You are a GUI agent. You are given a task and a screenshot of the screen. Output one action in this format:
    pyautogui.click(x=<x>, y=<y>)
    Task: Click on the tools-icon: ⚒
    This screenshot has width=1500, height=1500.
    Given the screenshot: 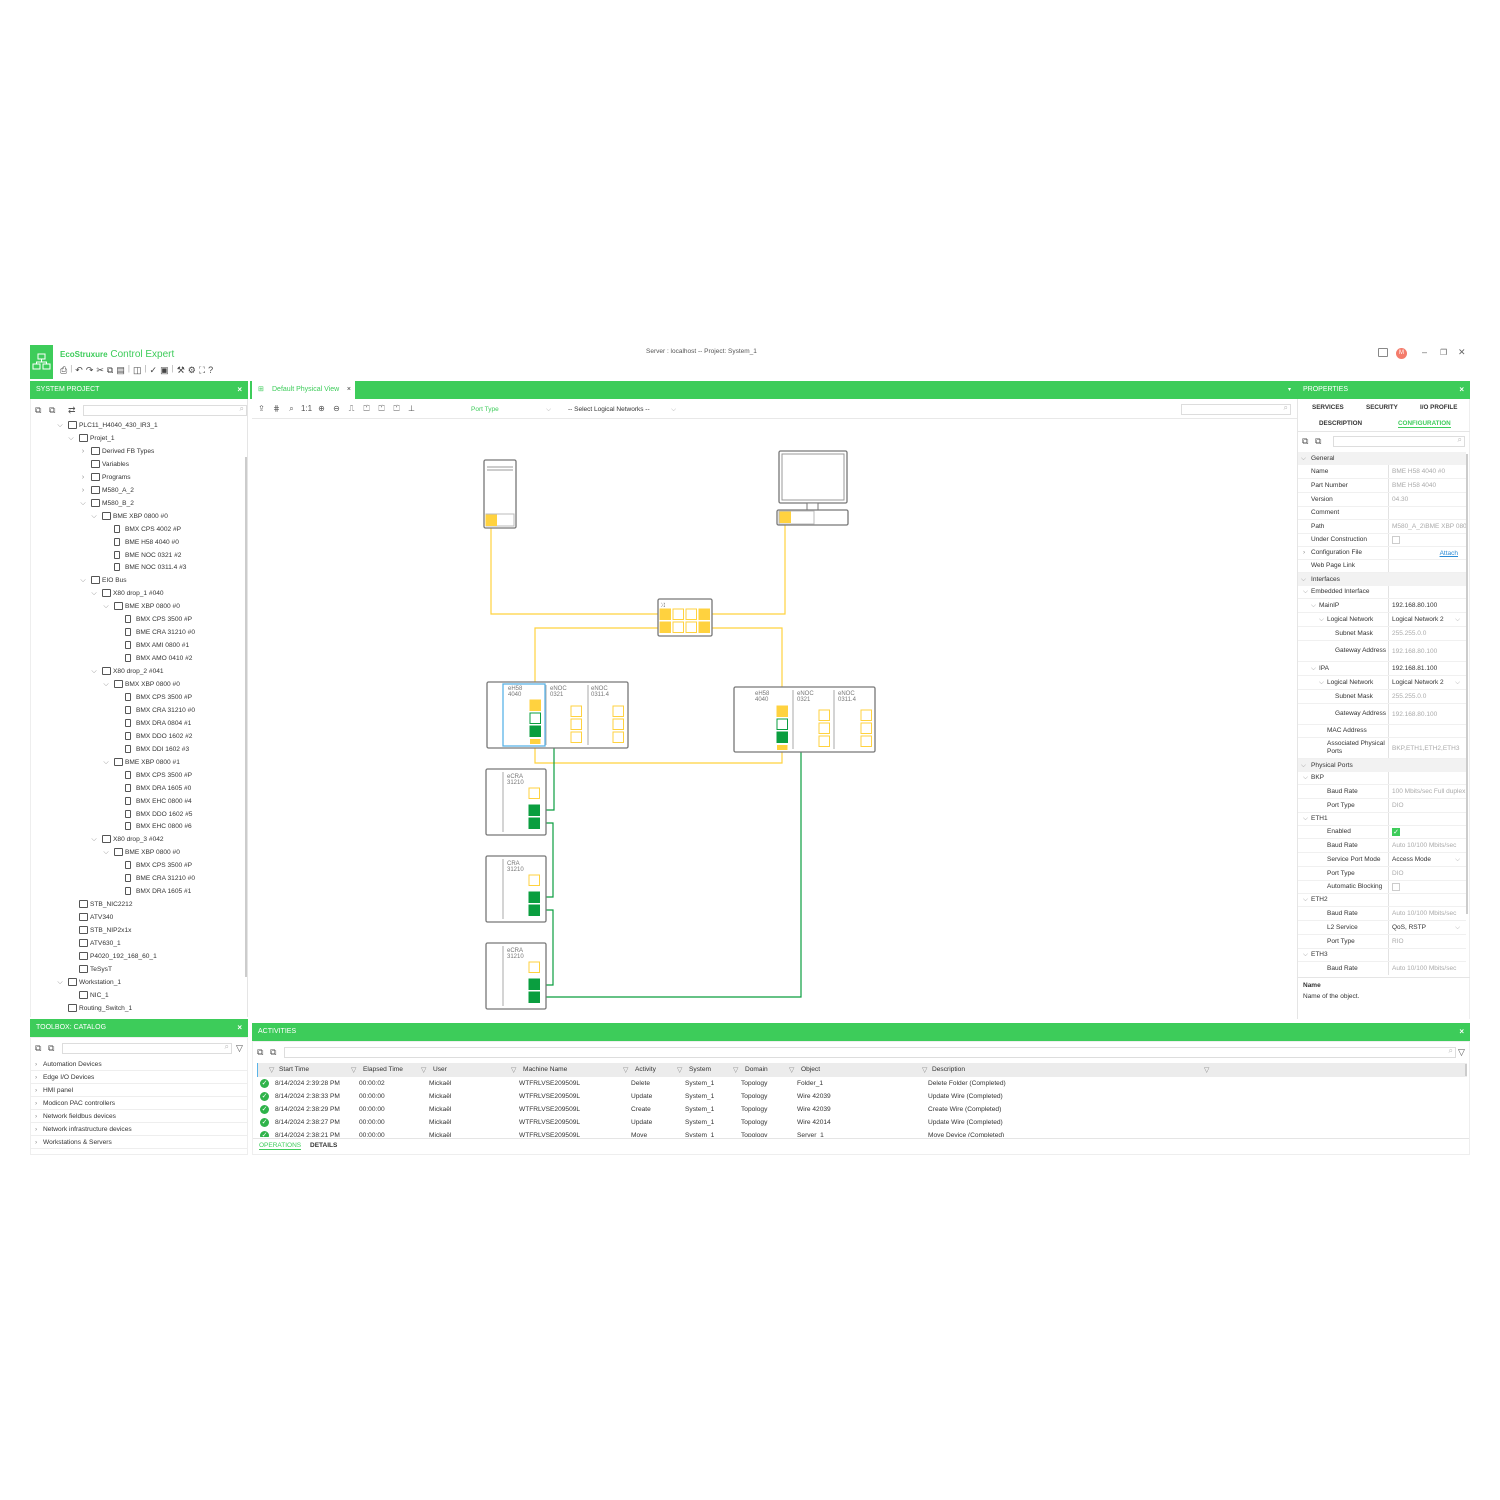 What is the action you would take?
    pyautogui.click(x=180, y=370)
    